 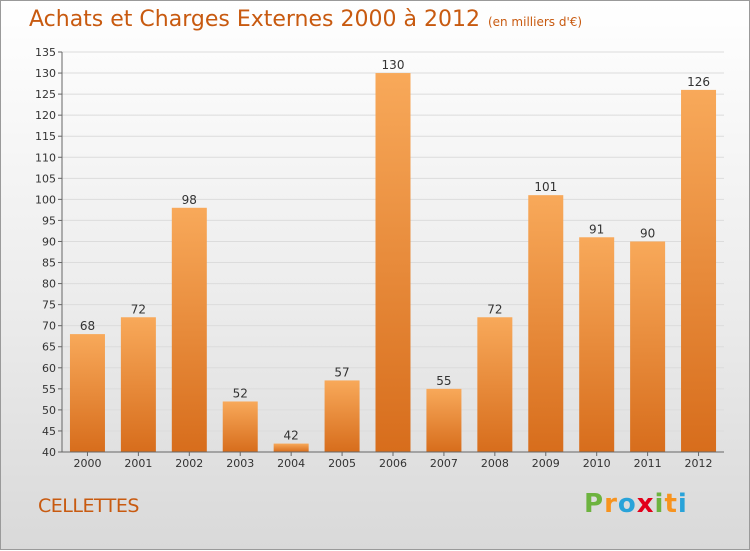 What do you see at coordinates (444, 463) in the screenshot?
I see `x-tick-label: 2007` at bounding box center [444, 463].